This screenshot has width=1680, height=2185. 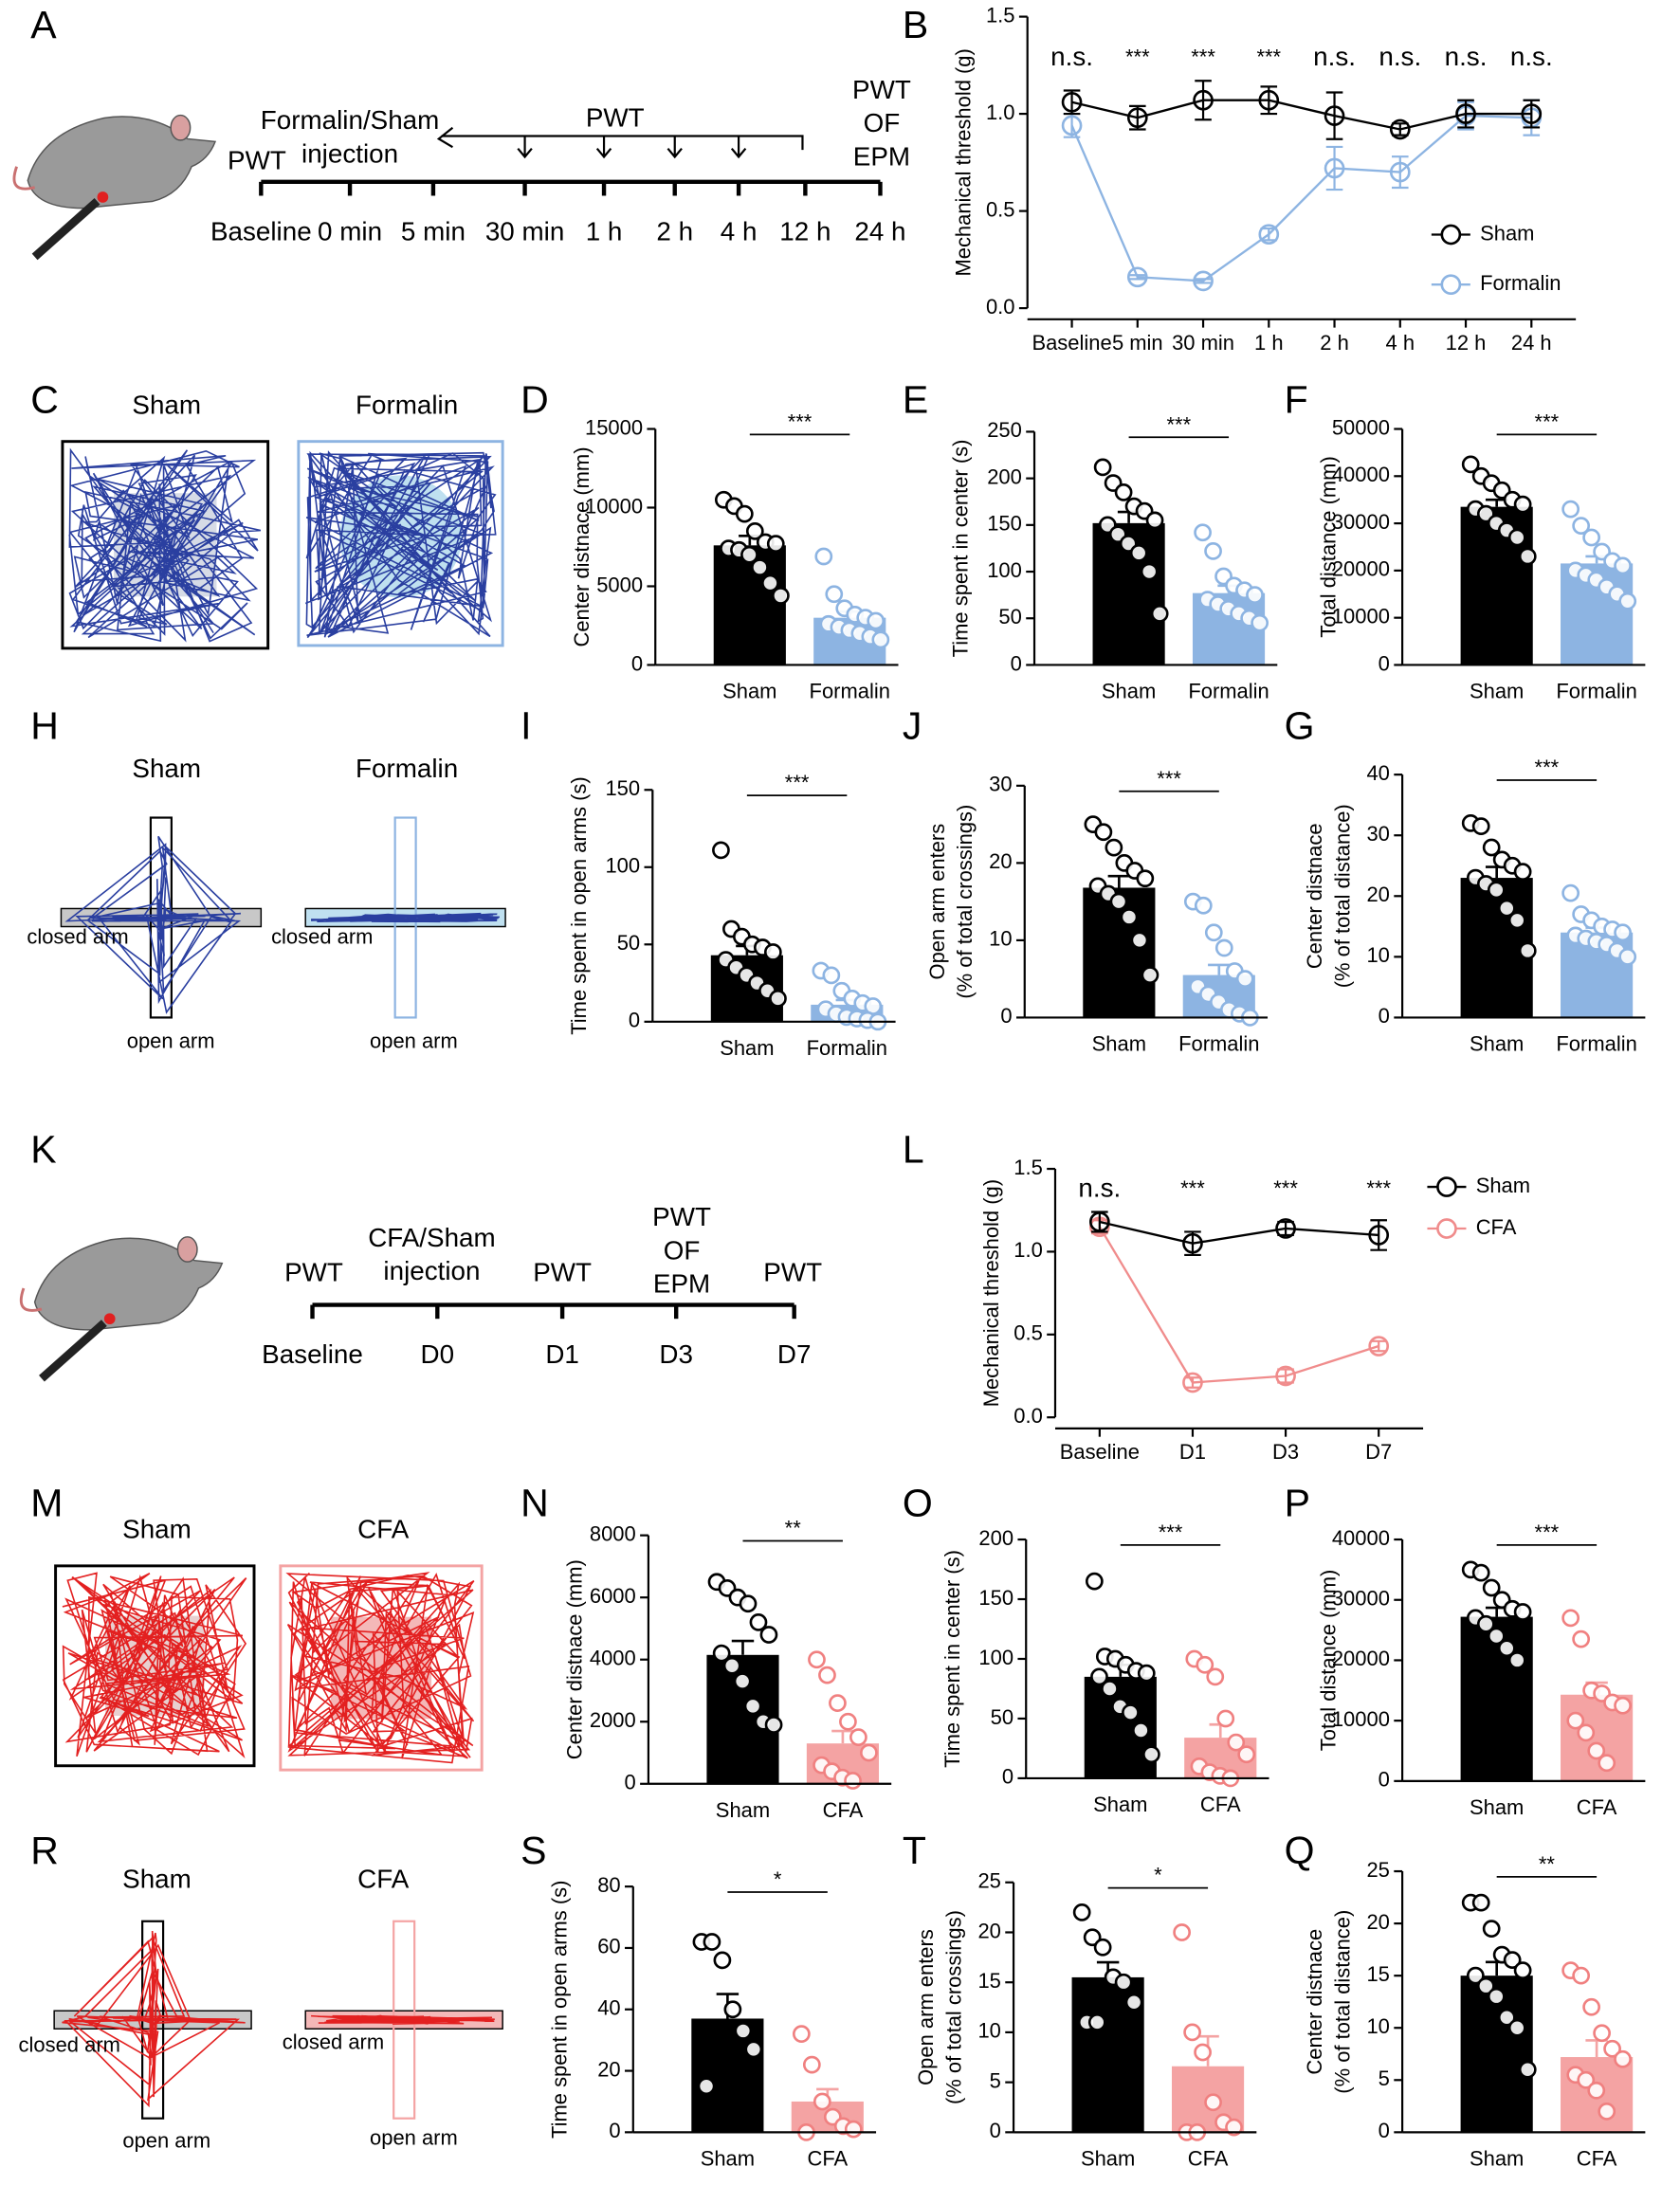 What do you see at coordinates (608, 1885) in the screenshot?
I see `y-tick-label: 80` at bounding box center [608, 1885].